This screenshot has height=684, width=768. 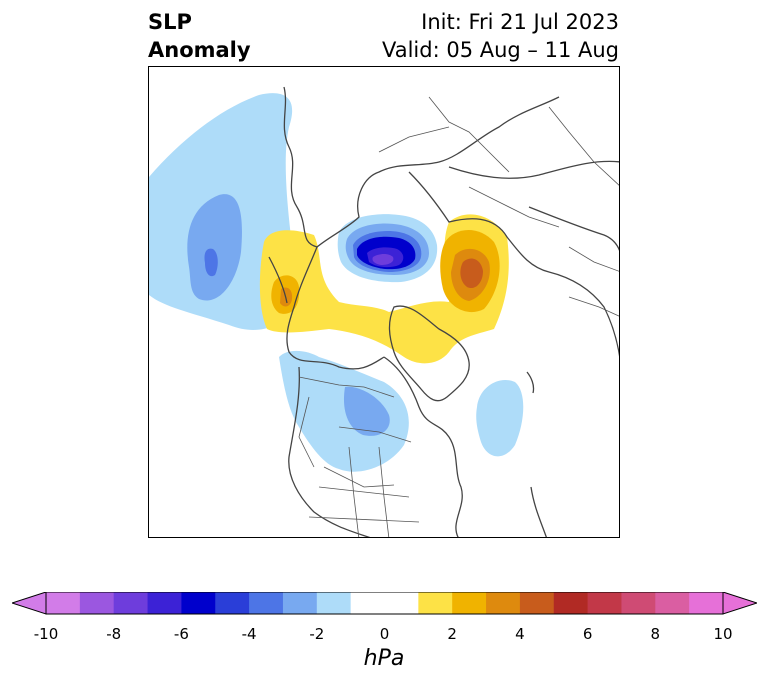 What do you see at coordinates (317, 634) in the screenshot?
I see `colorbar-tick-label: -2` at bounding box center [317, 634].